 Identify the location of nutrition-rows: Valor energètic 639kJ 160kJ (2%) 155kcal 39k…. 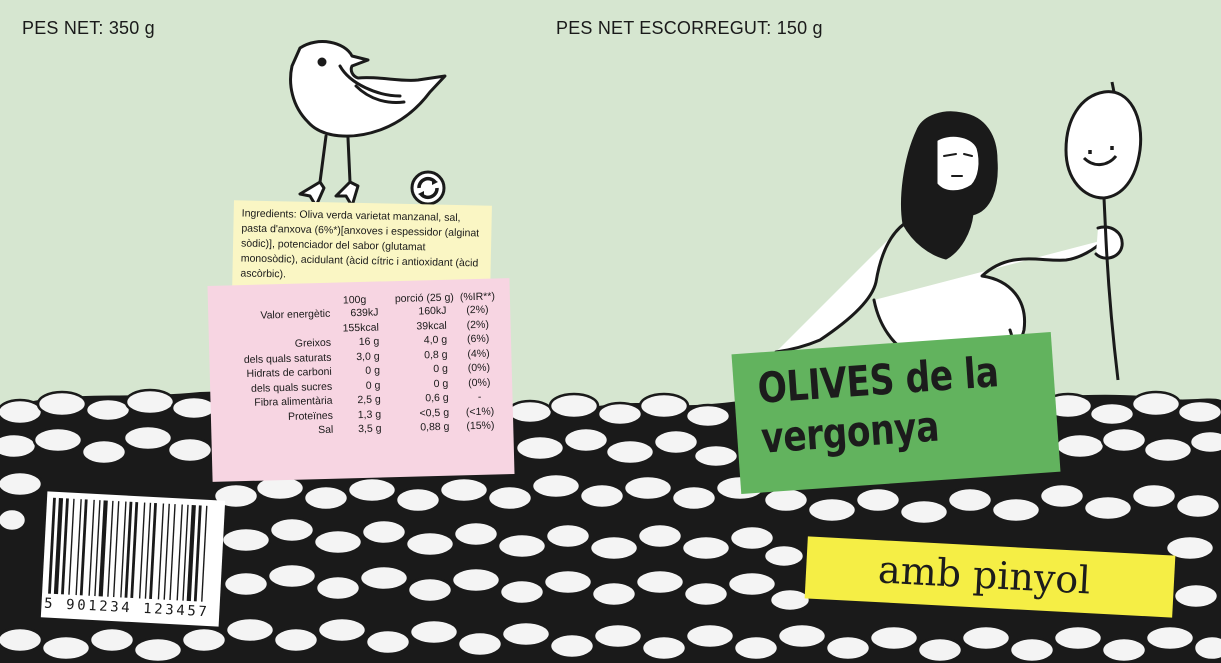
(361, 371).